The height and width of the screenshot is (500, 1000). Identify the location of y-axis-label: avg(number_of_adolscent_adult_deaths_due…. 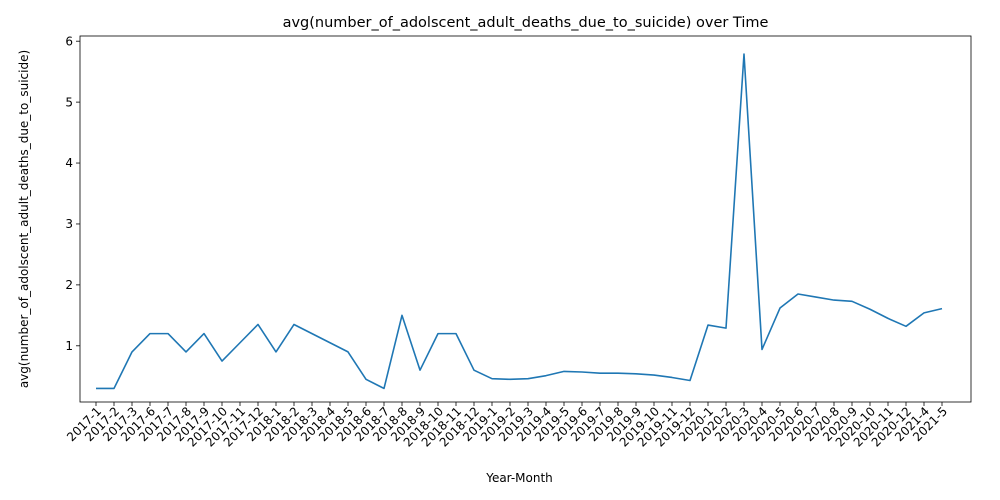
(24, 219).